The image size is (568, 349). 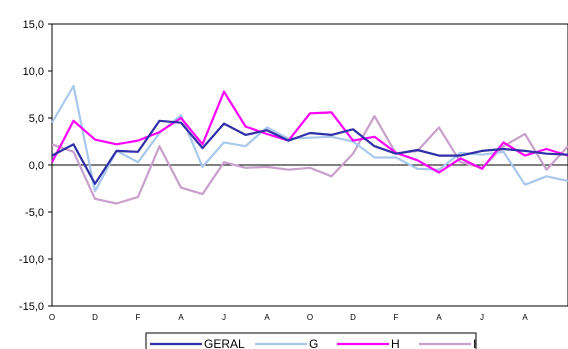 I want to click on legend-box, so click(x=311, y=340).